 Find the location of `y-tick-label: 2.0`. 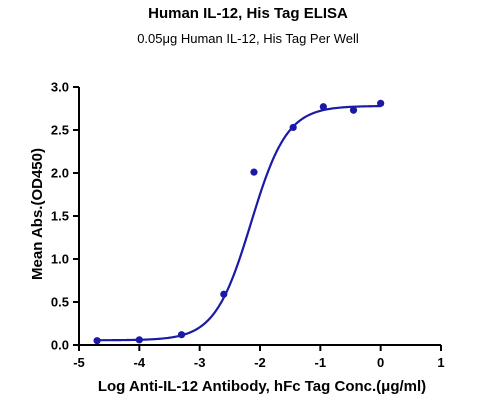

y-tick-label: 2.0 is located at coordinates (60, 173).